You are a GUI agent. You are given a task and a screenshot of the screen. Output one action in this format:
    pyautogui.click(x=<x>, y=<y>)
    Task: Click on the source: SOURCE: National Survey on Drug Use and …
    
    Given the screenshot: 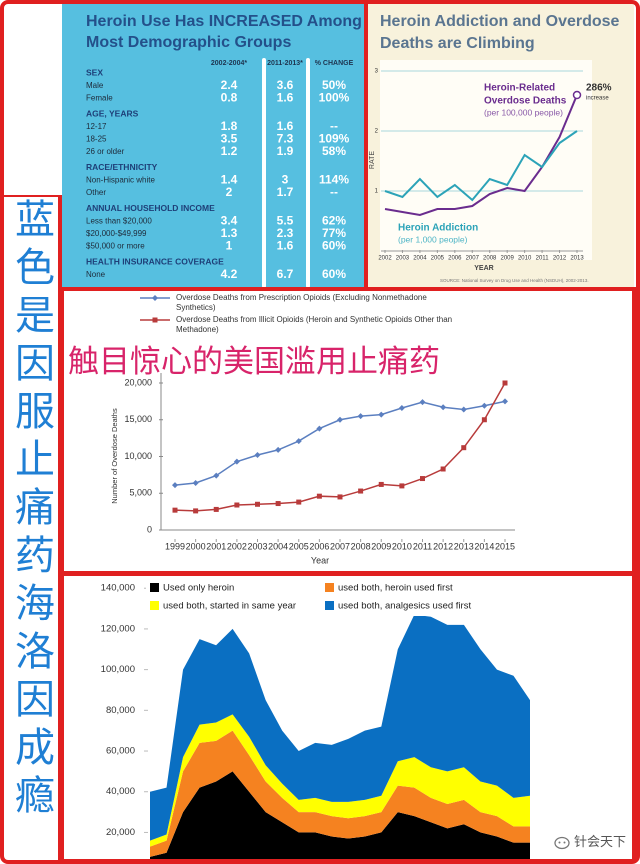 What is the action you would take?
    pyautogui.click(x=514, y=280)
    